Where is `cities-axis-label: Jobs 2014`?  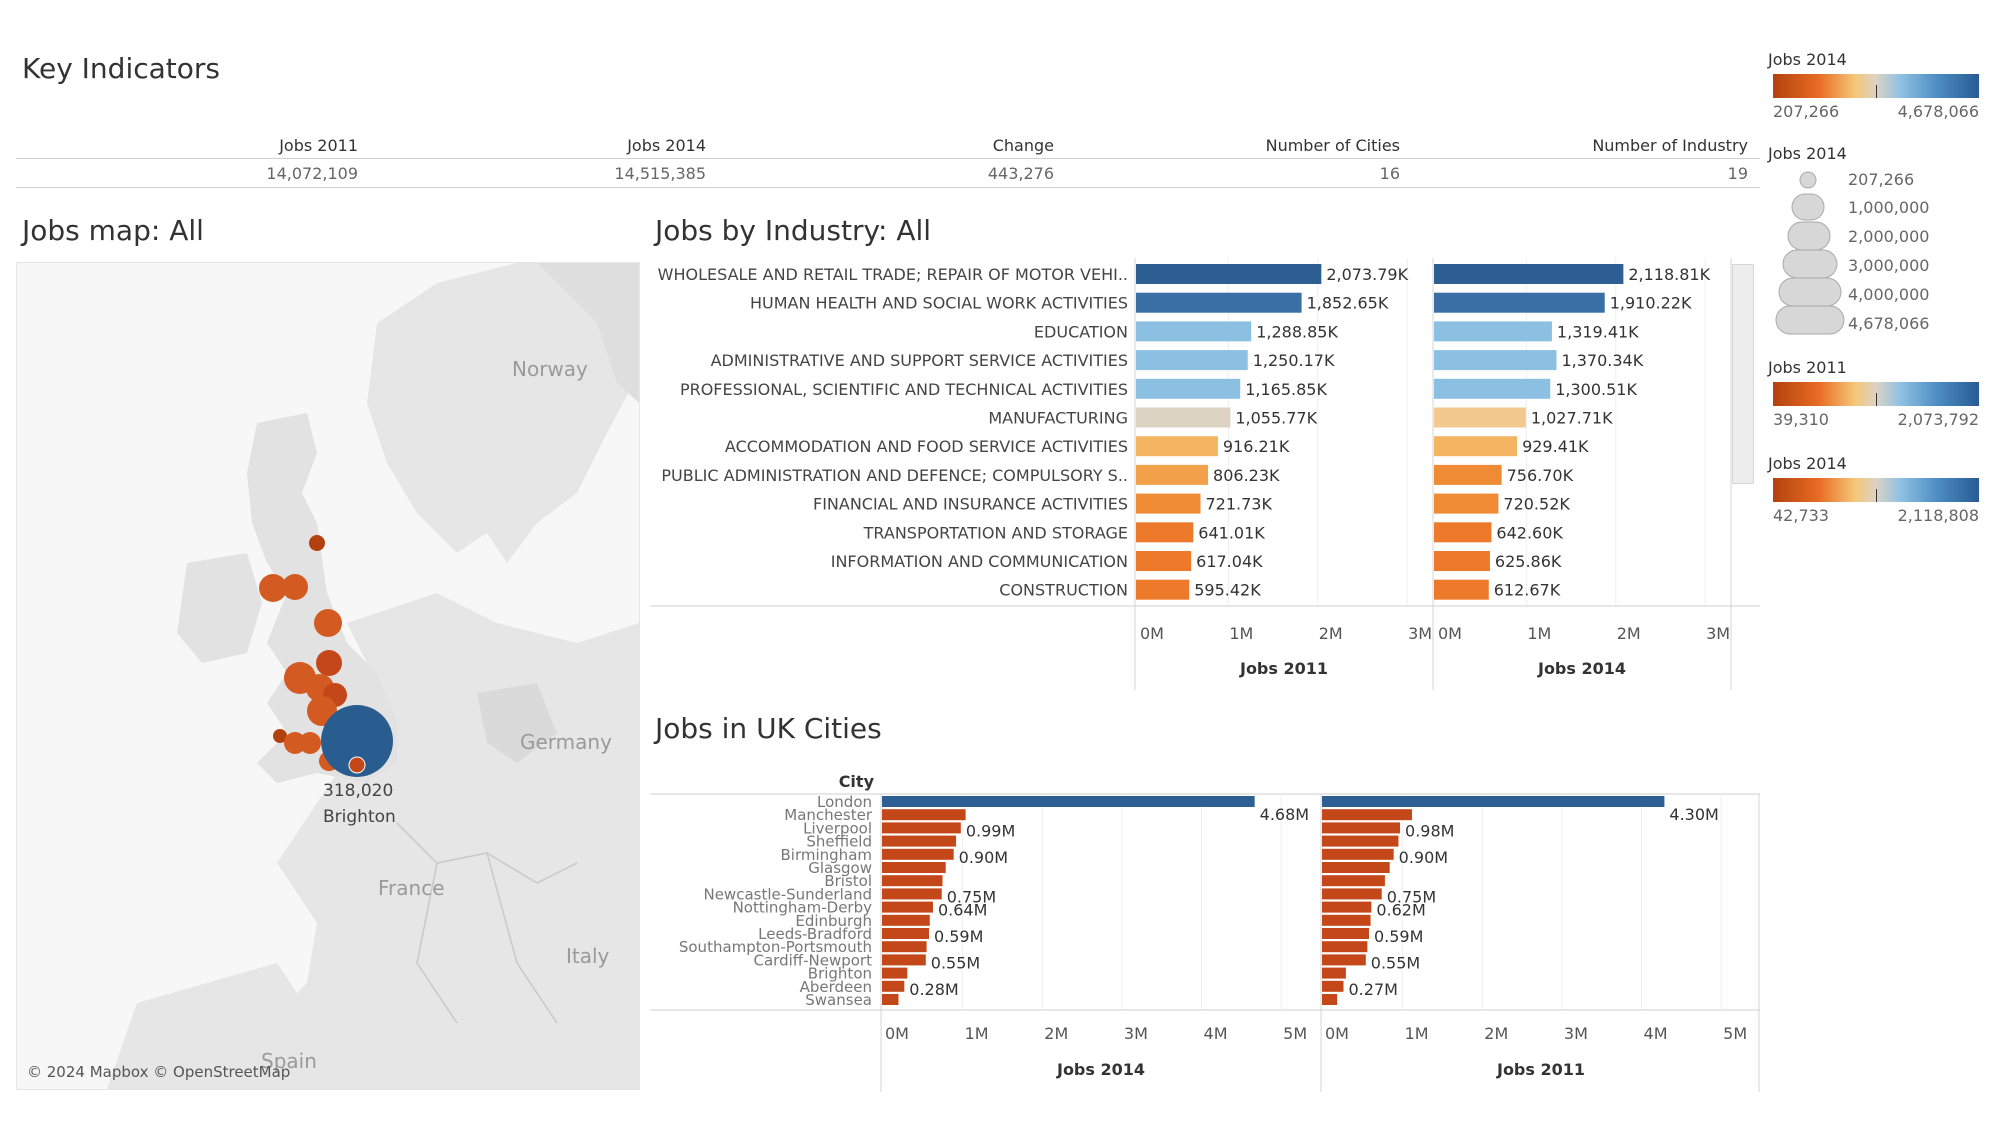 cities-axis-label: Jobs 2014 is located at coordinates (1100, 1069).